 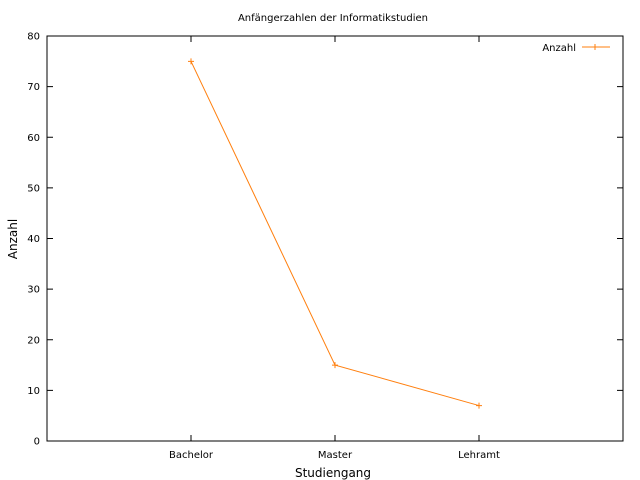 What do you see at coordinates (333, 473) in the screenshot?
I see `x-axis-label: Studiengang` at bounding box center [333, 473].